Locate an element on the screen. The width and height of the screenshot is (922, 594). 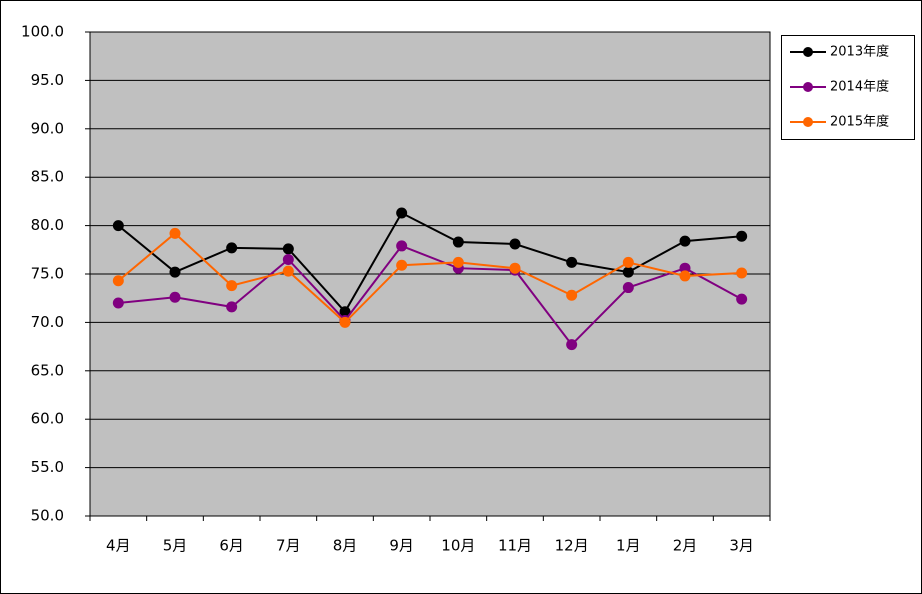
legend-label: 2014年度 is located at coordinates (859, 87).